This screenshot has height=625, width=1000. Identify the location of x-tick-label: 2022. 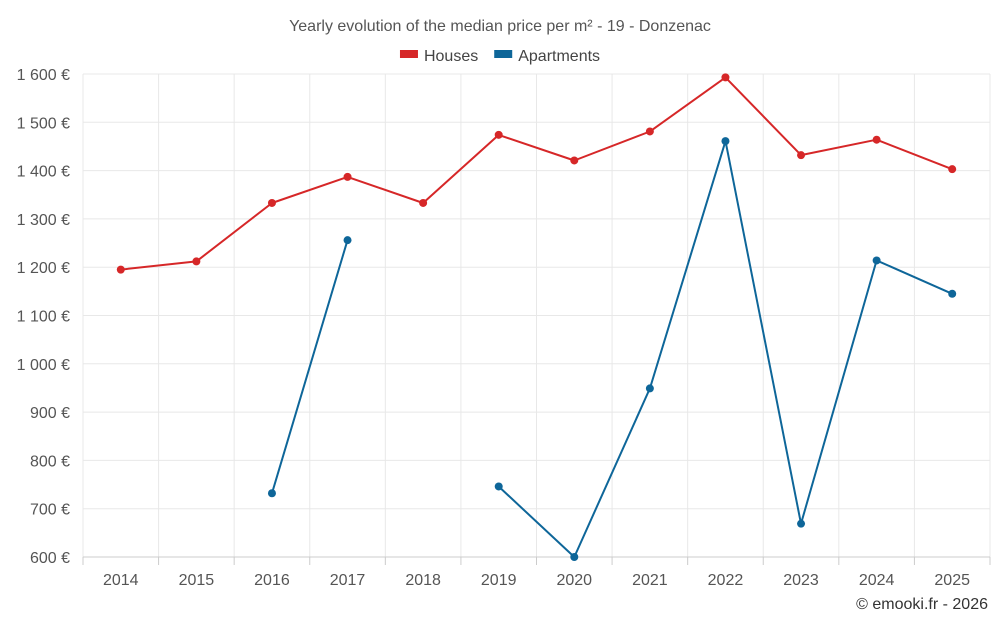
(726, 580).